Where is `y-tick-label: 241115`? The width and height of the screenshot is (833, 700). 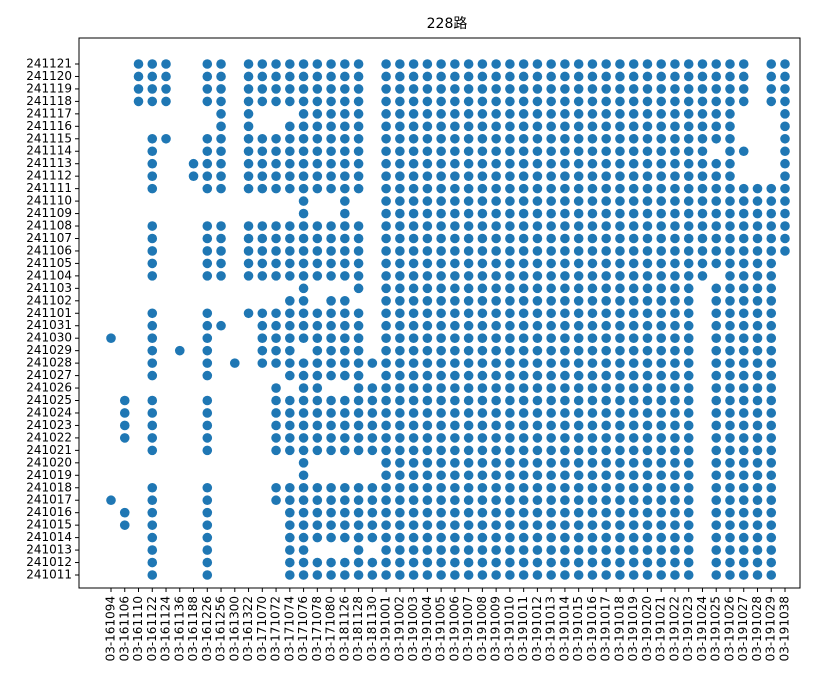 y-tick-label: 241115 is located at coordinates (49, 138).